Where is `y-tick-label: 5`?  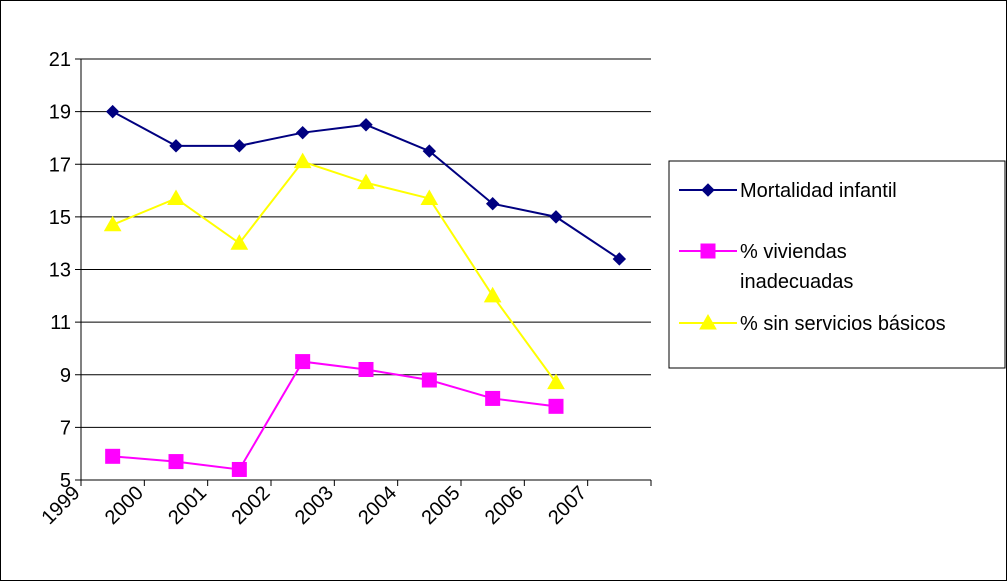
y-tick-label: 5 is located at coordinates (65, 481).